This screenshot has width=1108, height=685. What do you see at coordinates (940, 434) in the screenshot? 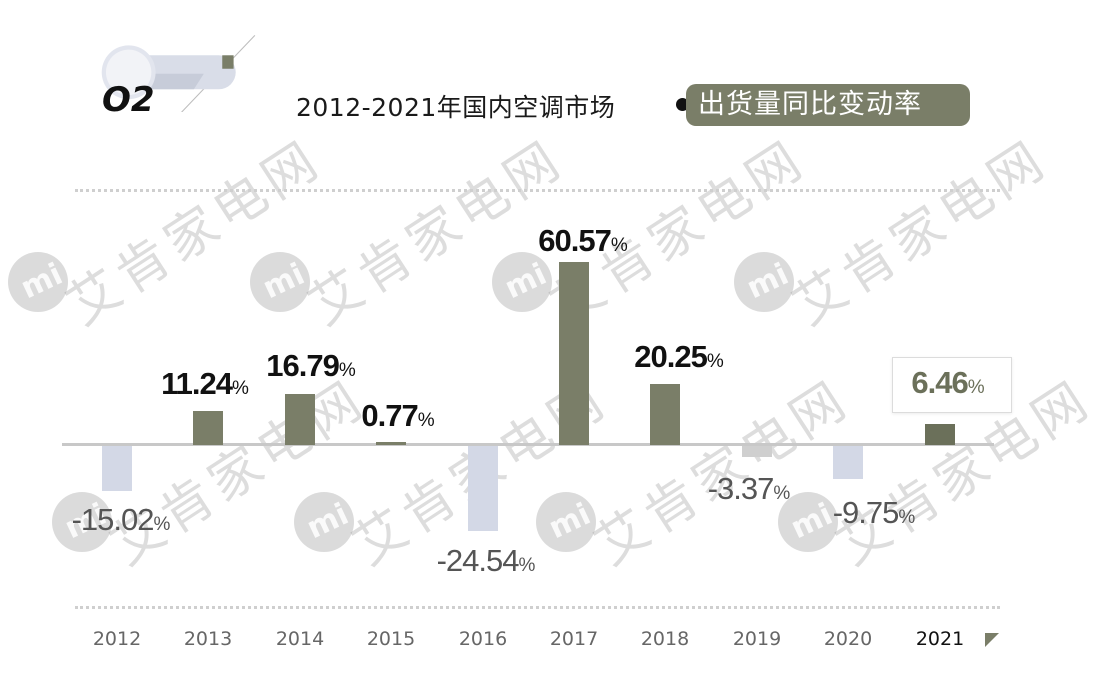
I see `bar-2021` at bounding box center [940, 434].